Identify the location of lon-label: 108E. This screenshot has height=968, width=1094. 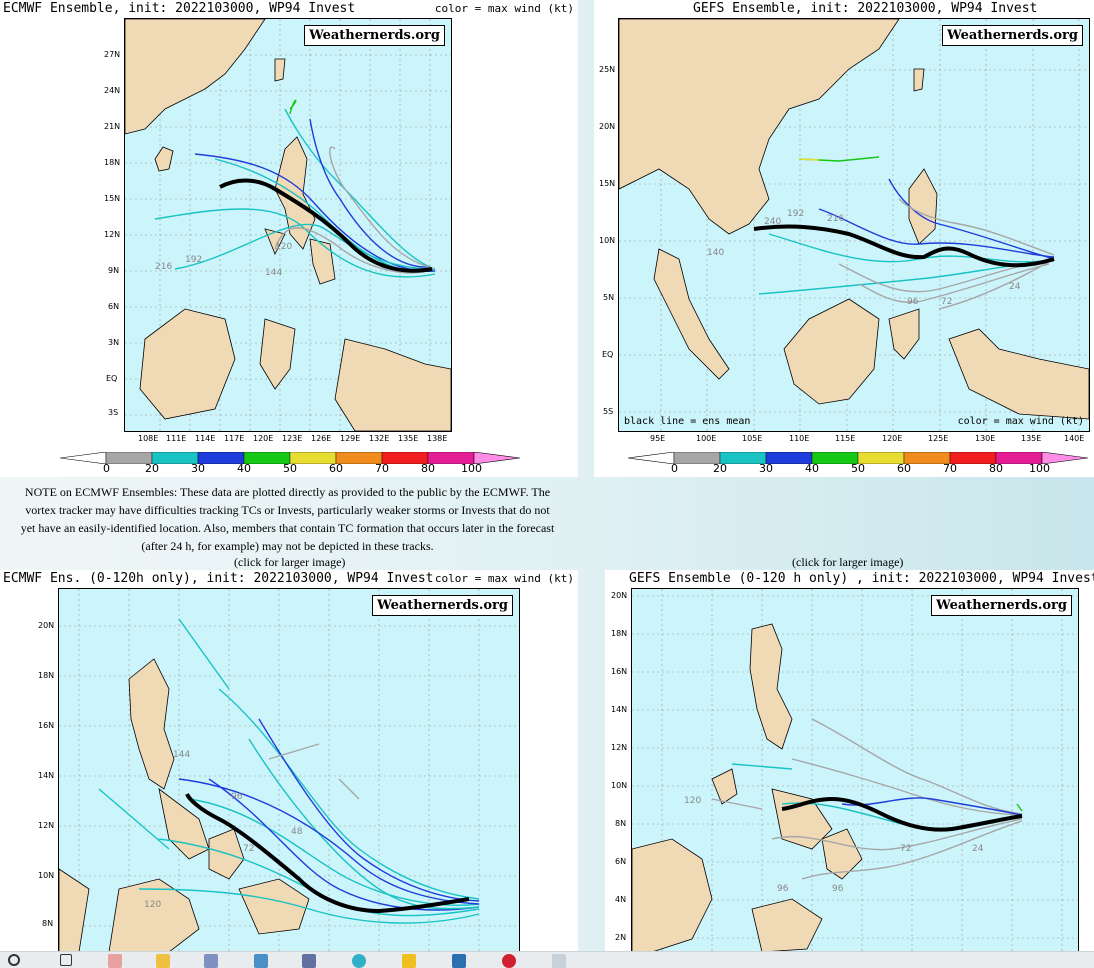
(148, 438).